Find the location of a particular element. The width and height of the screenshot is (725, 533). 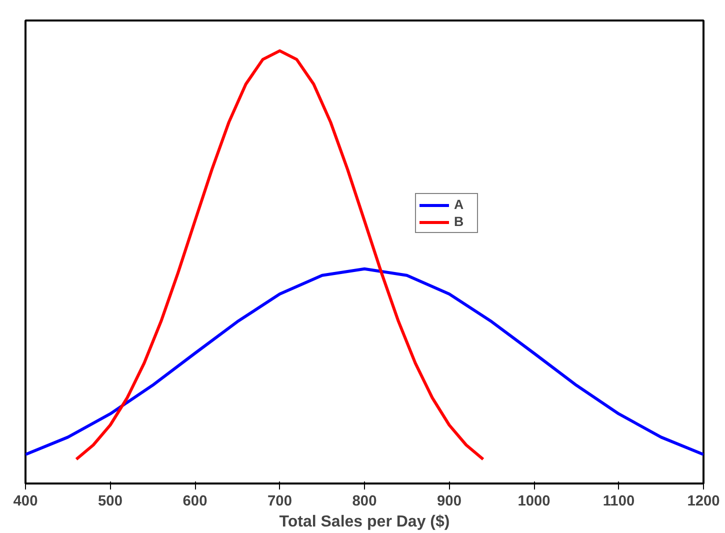

legend-label: B is located at coordinates (459, 221).